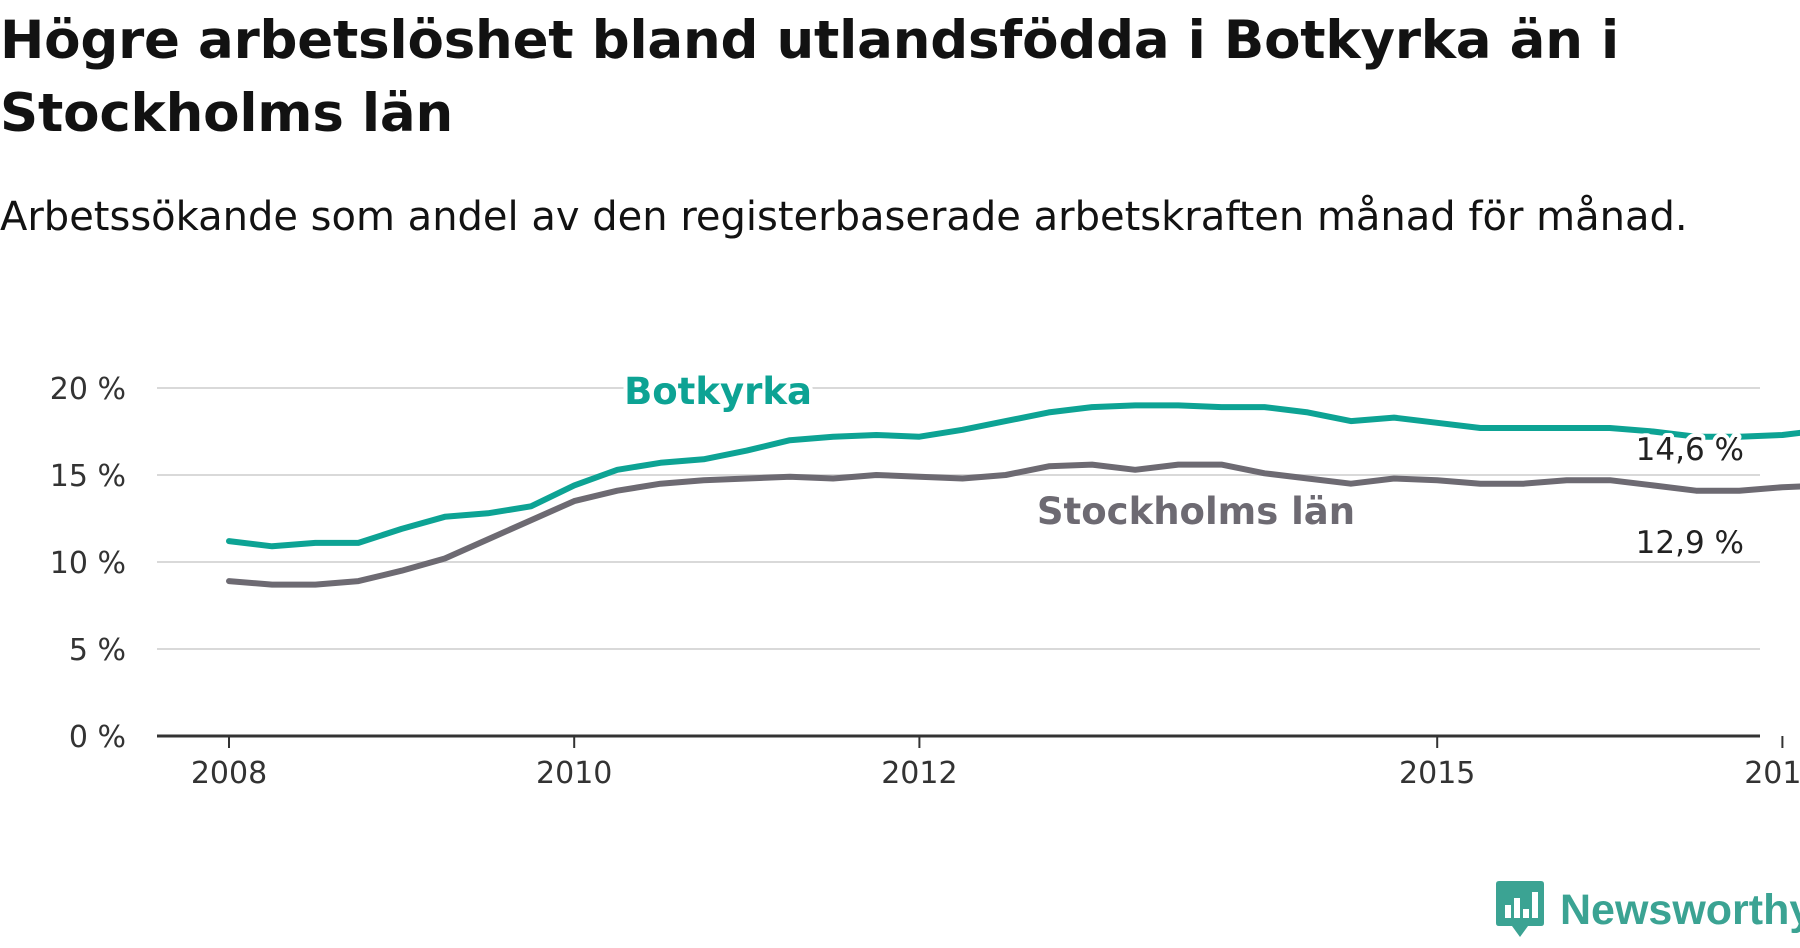 This screenshot has width=1800, height=948. I want to click on series-label-stockholm: Stockholms län, so click(1196, 511).